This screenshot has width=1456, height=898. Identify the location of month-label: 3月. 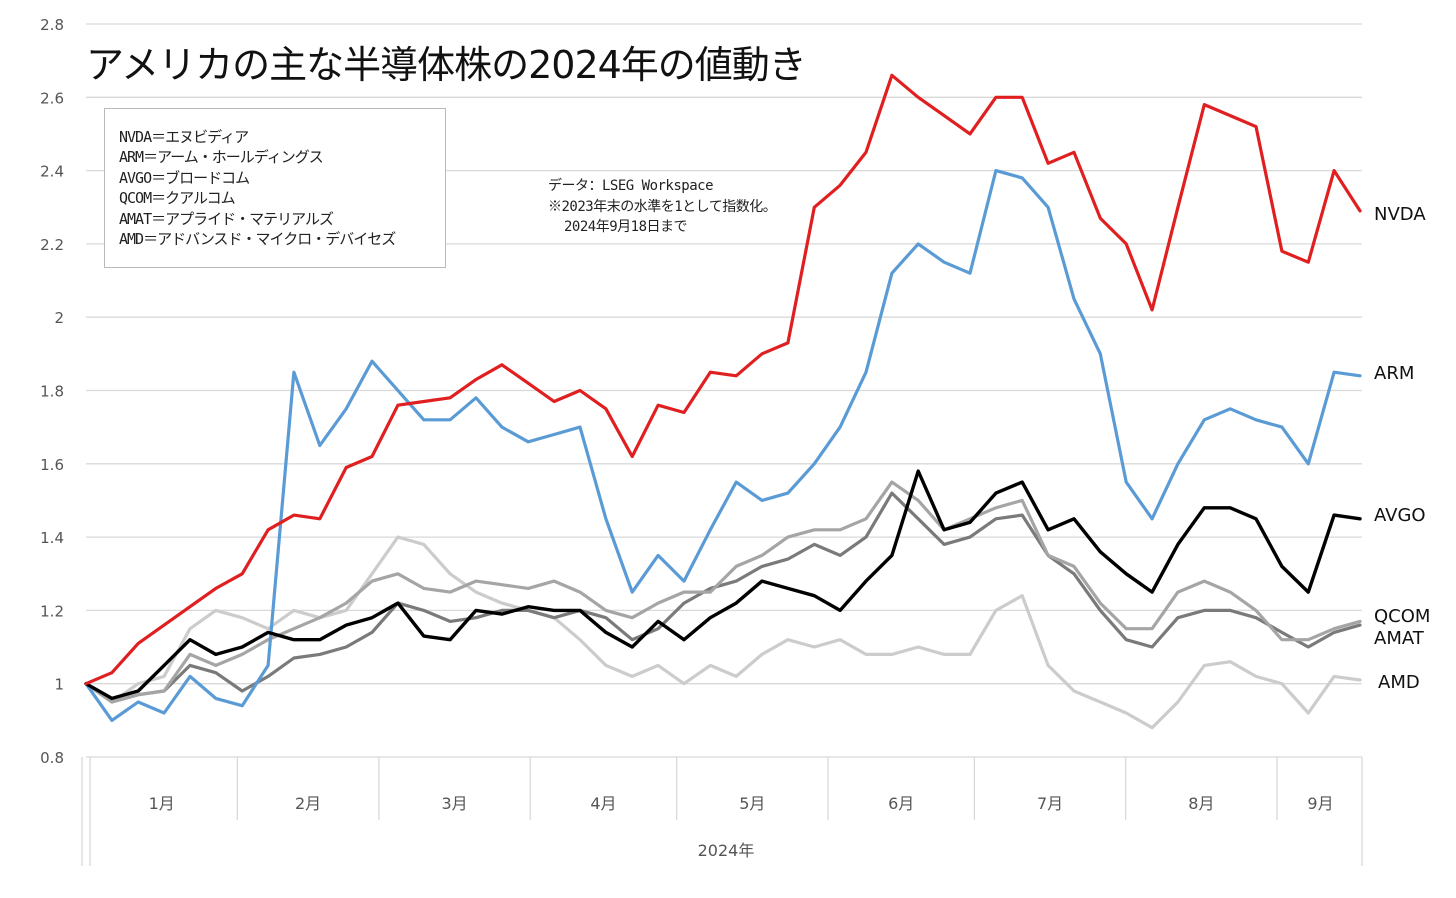
(454, 803).